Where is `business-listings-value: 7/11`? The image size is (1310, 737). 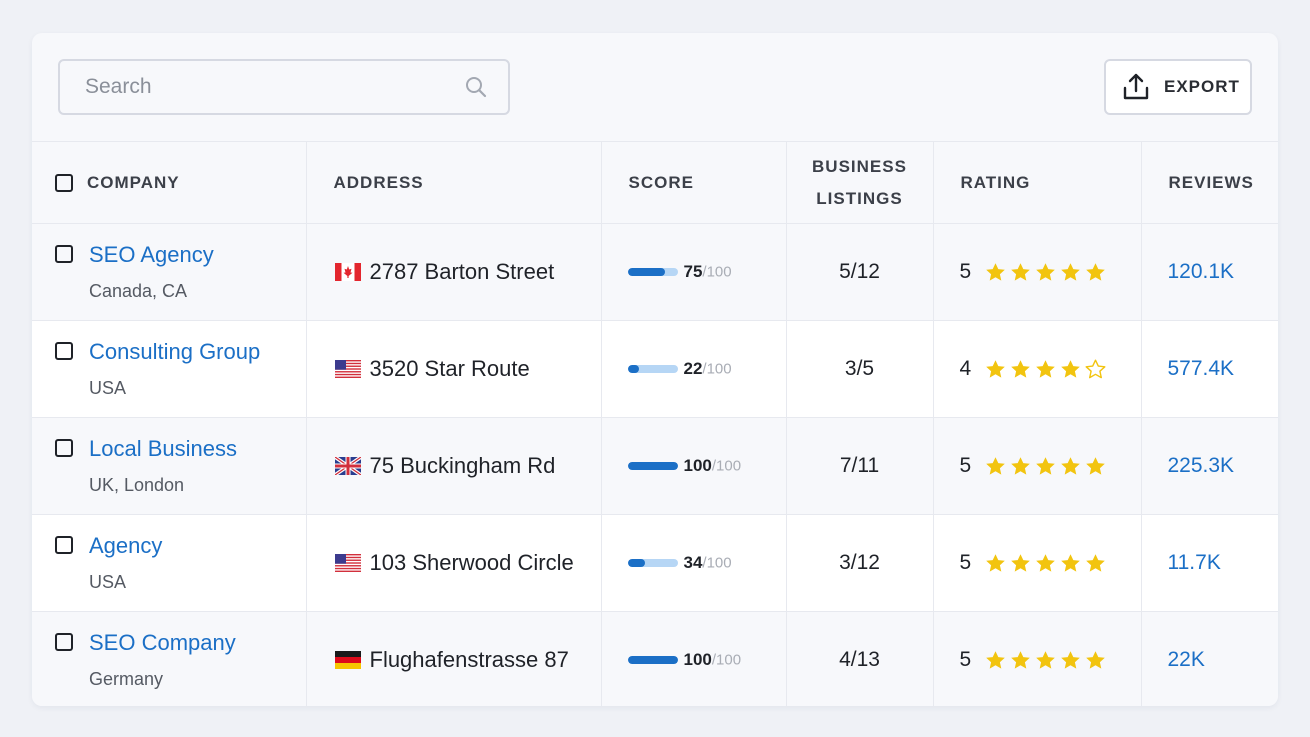 business-listings-value: 7/11 is located at coordinates (860, 466).